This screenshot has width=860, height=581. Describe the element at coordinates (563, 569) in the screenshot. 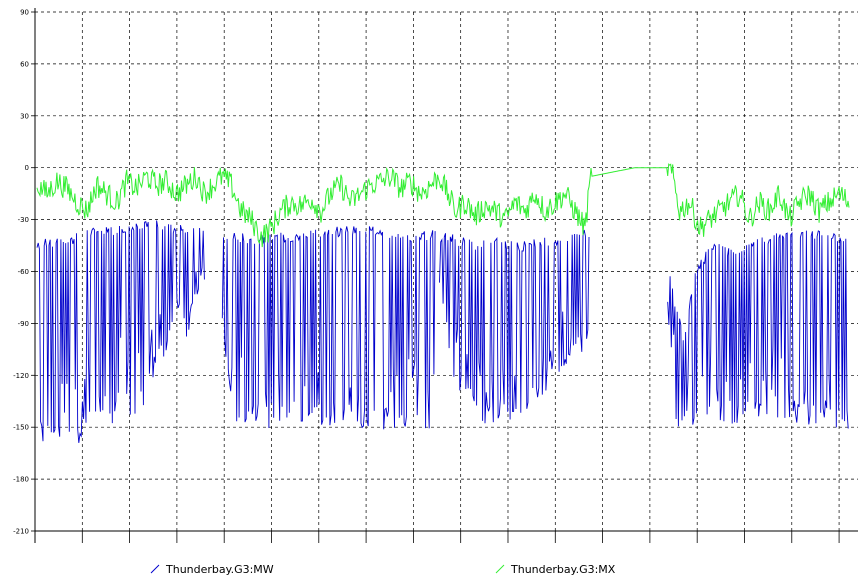

I see `legend-label-mx: Thunderbay.G3:MX` at that location.